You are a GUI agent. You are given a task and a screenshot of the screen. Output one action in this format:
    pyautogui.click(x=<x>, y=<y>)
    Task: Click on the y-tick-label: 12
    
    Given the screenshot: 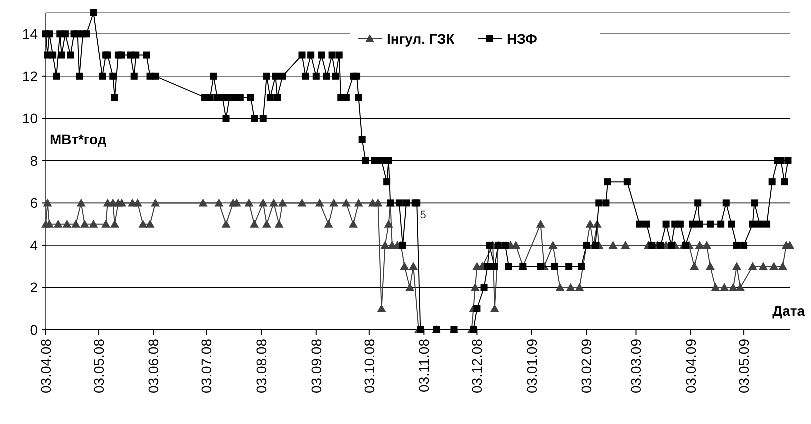 What is the action you would take?
    pyautogui.click(x=30, y=76)
    